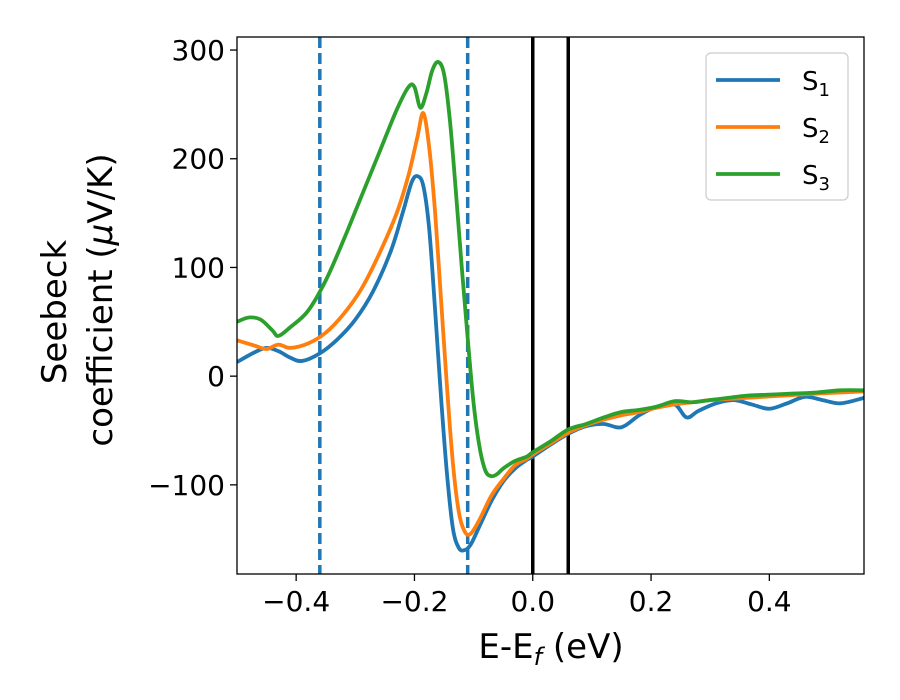  What do you see at coordinates (198, 50) in the screenshot?
I see `y-tick-label: 300` at bounding box center [198, 50].